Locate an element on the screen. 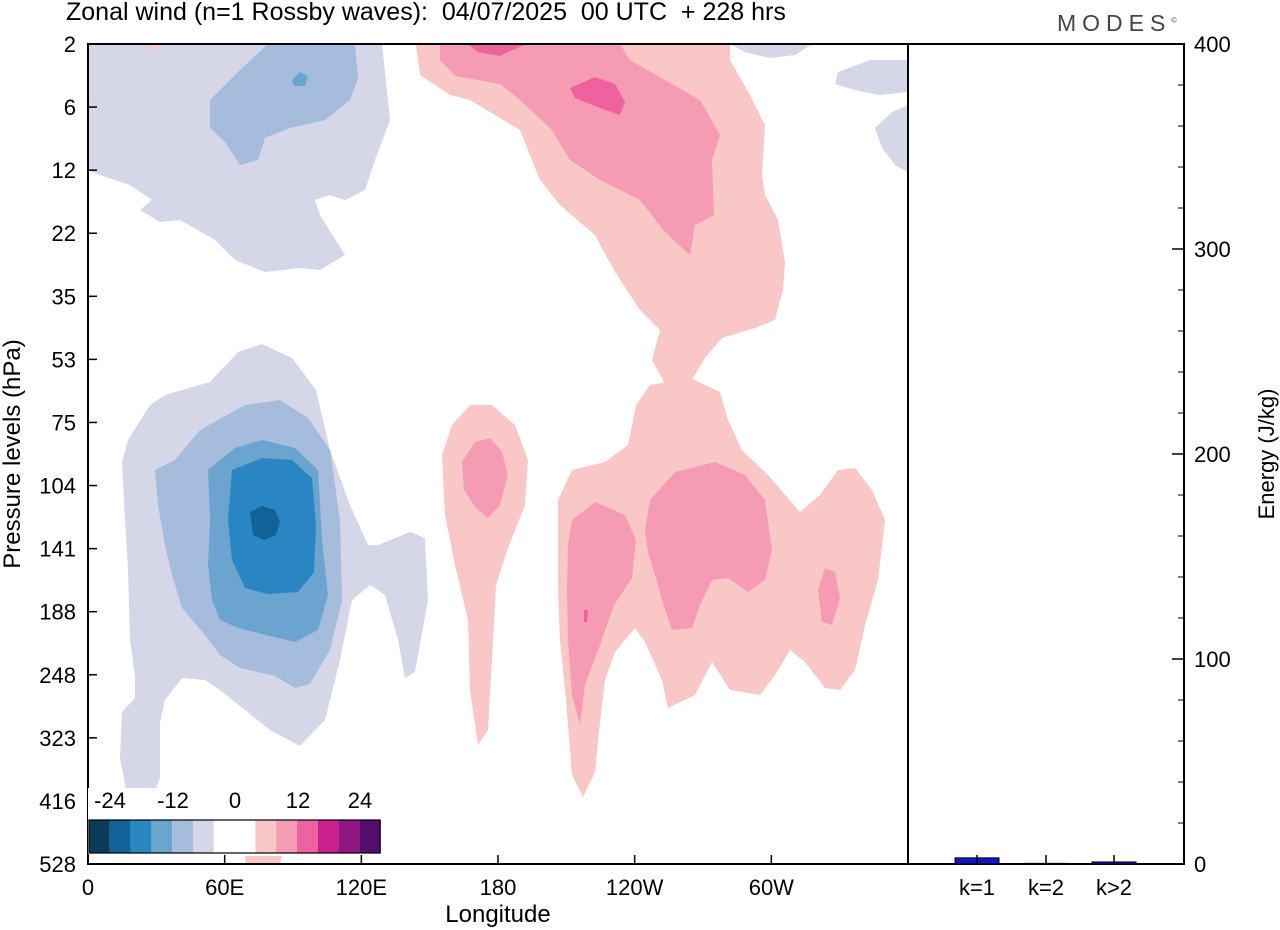 The image size is (1280, 930). brand-mark: © is located at coordinates (1174, 21).